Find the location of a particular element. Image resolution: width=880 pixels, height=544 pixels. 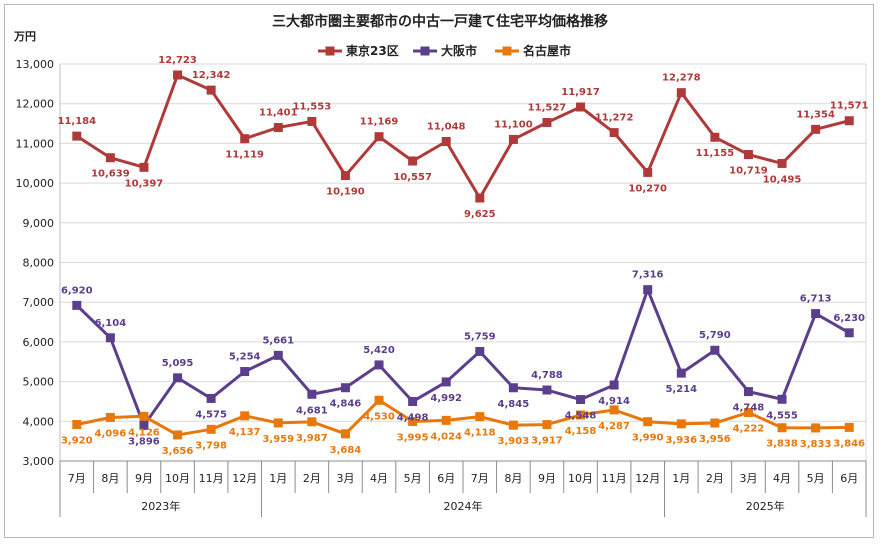

data-label: 10,495 is located at coordinates (782, 179).